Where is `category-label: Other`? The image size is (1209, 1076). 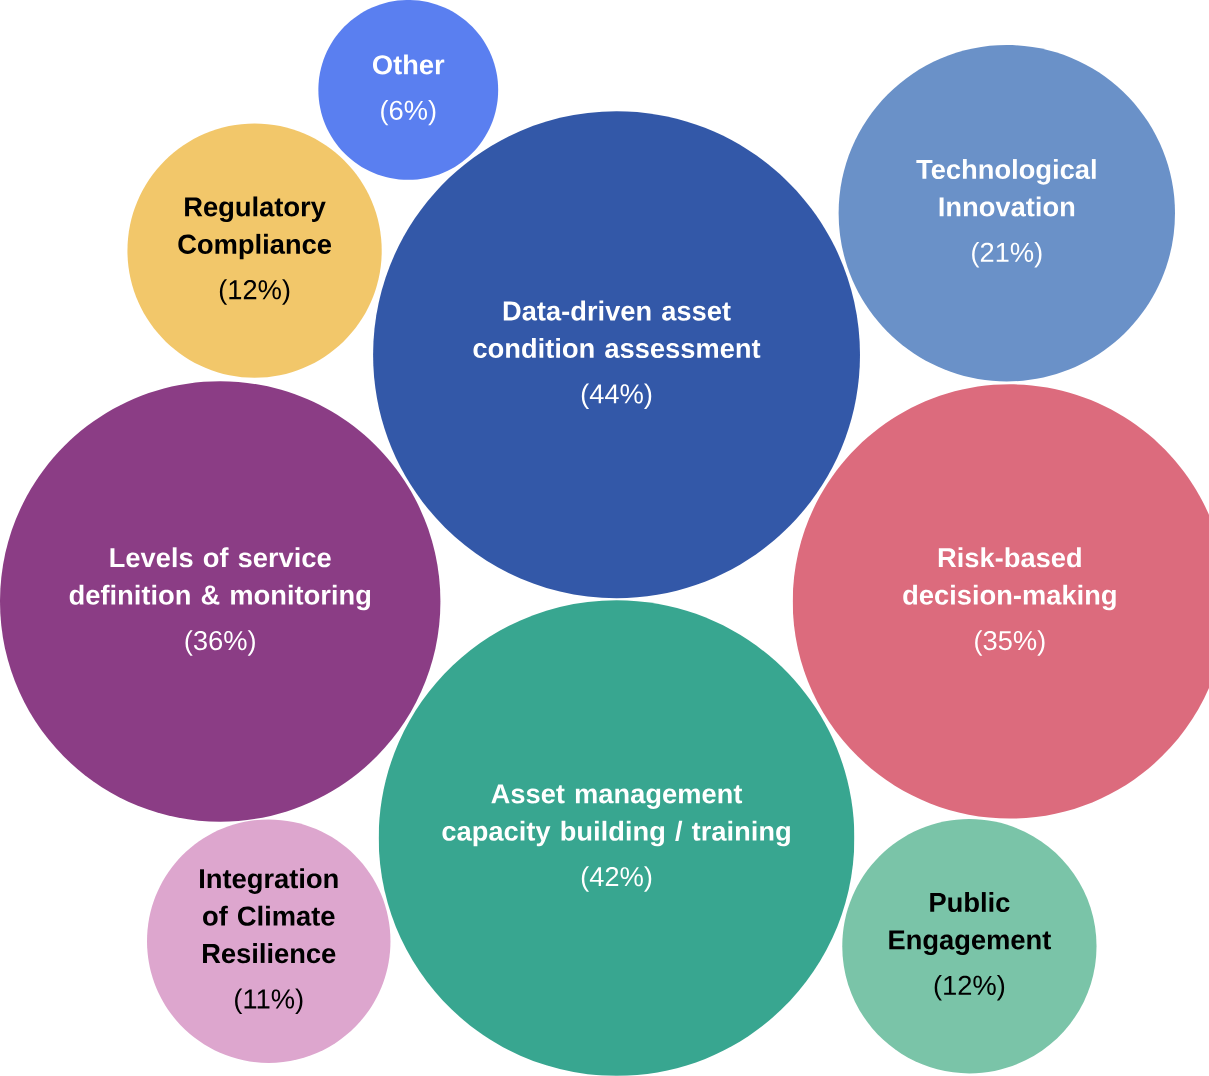 category-label: Other is located at coordinates (408, 64).